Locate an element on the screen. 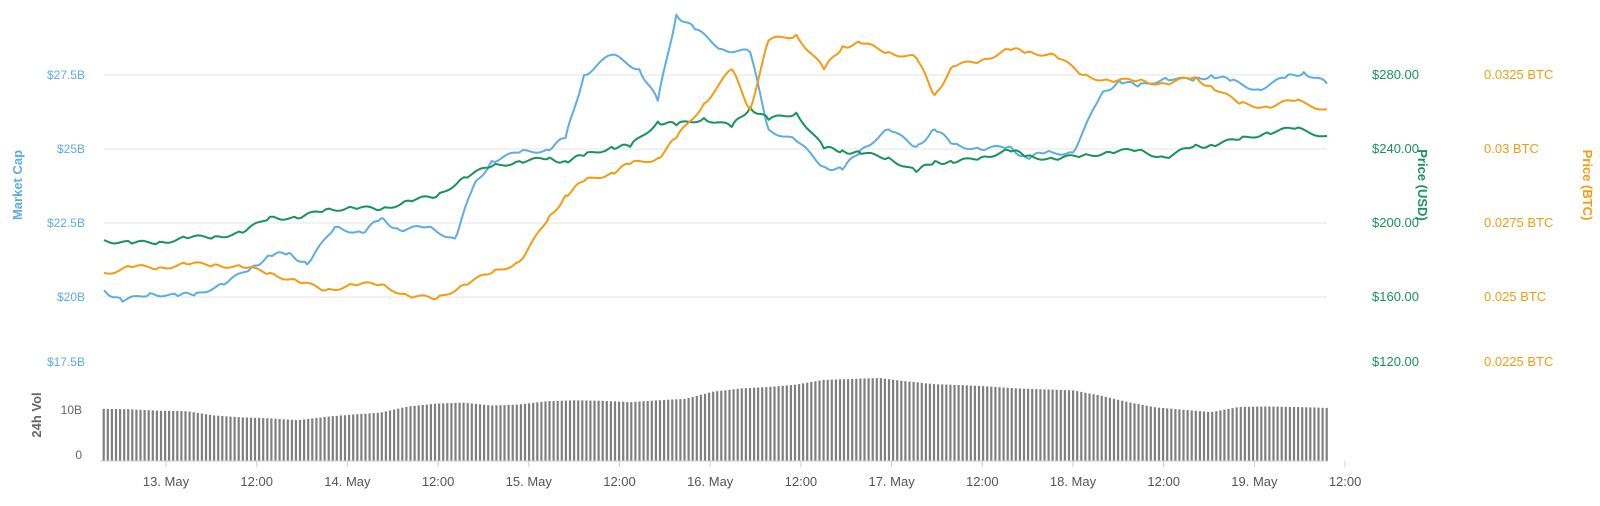  market-cap-tick-label: $17.5B is located at coordinates (66, 362).